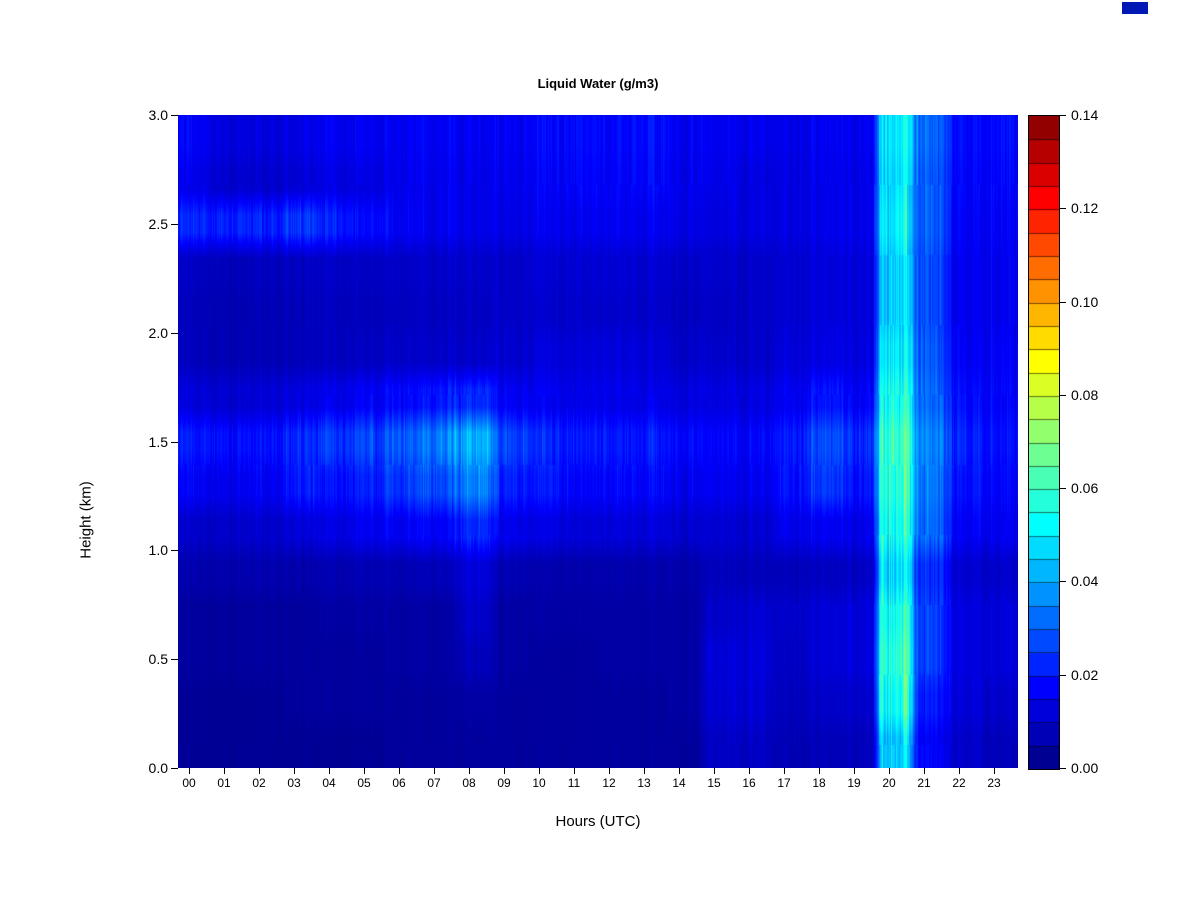 The height and width of the screenshot is (900, 1200). Describe the element at coordinates (819, 783) in the screenshot. I see `x-tick-label: 18` at that location.